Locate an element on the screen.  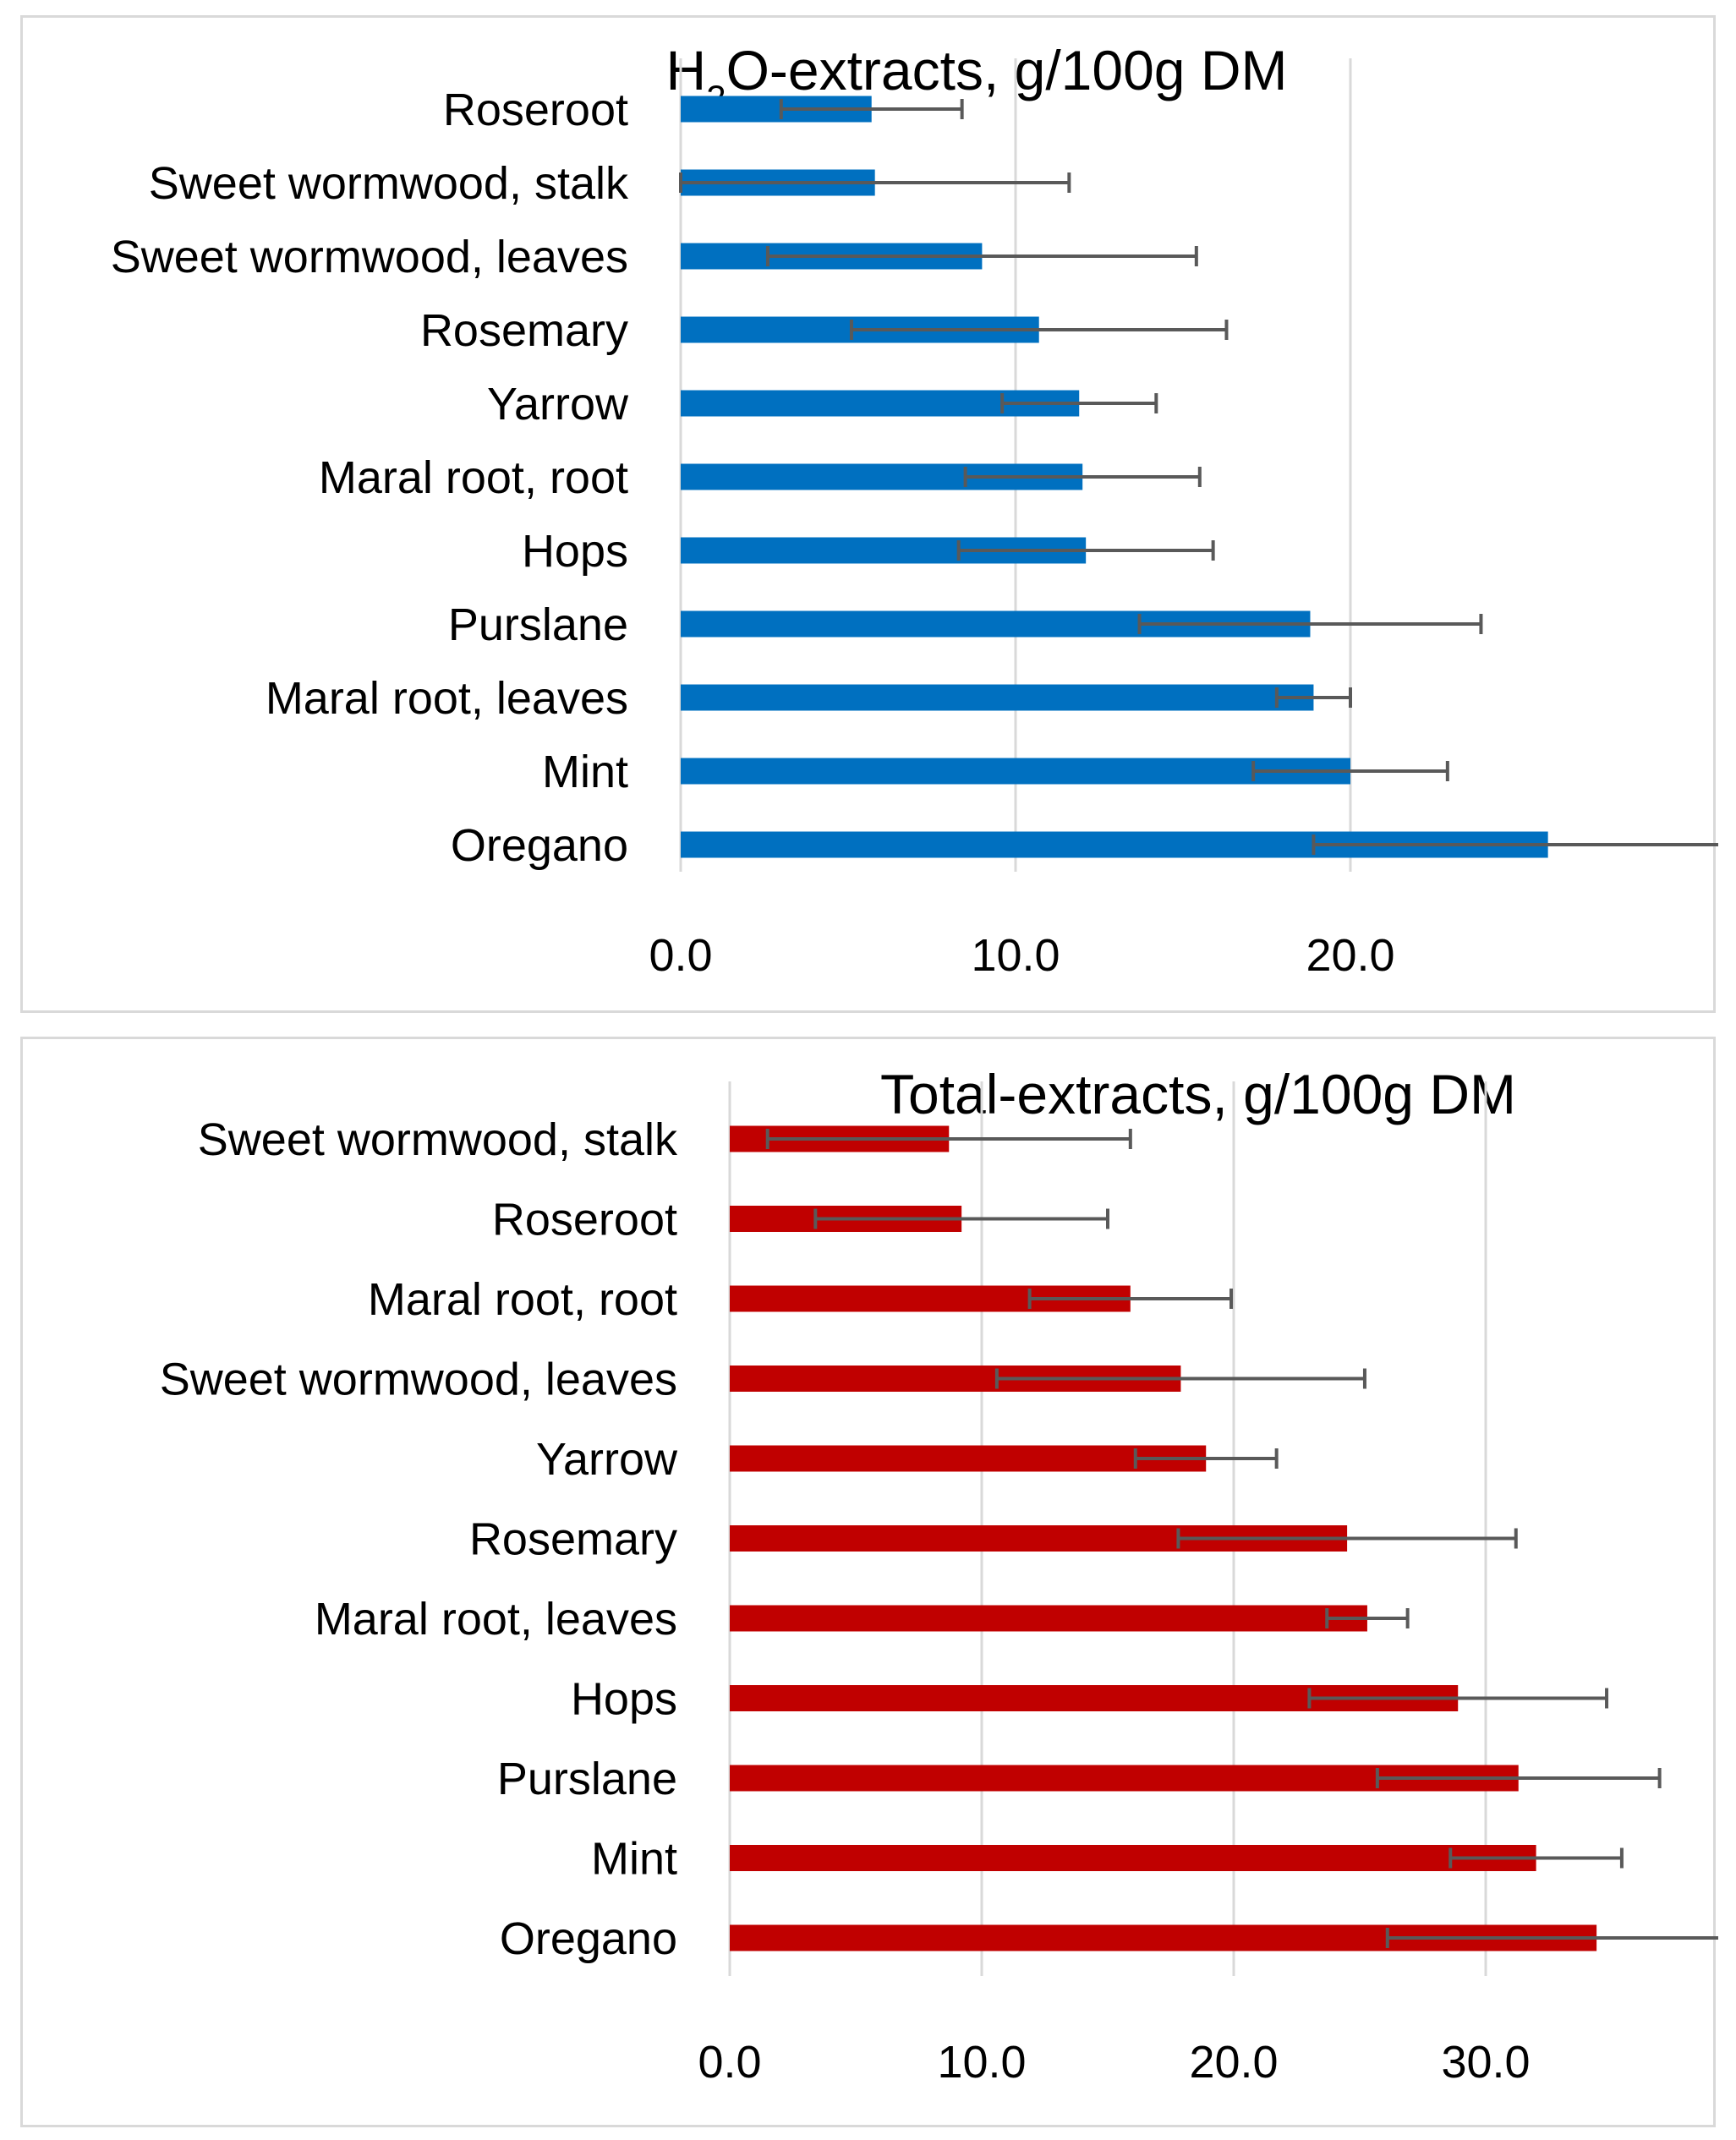
x-tick-label: 30.0 is located at coordinates (1485, 2062).